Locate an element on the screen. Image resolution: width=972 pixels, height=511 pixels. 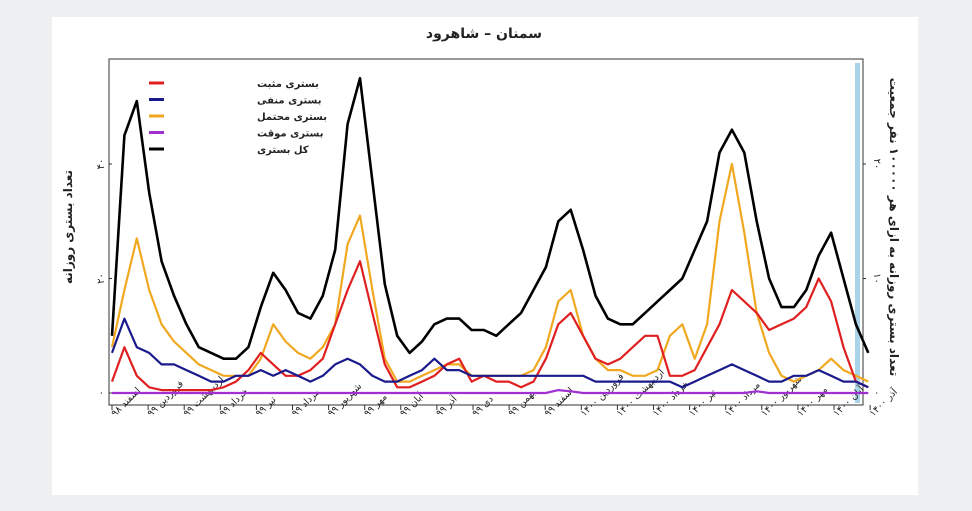
y-axis-label: تعداد بستری روزانه is located at coordinates (68, 227).